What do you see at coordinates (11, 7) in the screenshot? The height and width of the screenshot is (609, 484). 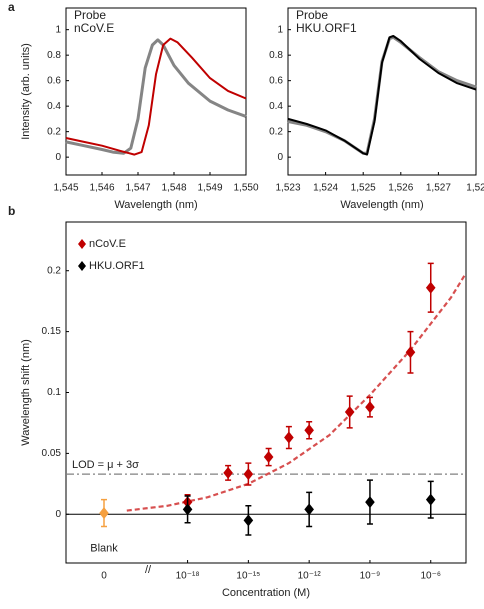 I see `panel-label: a` at bounding box center [11, 7].